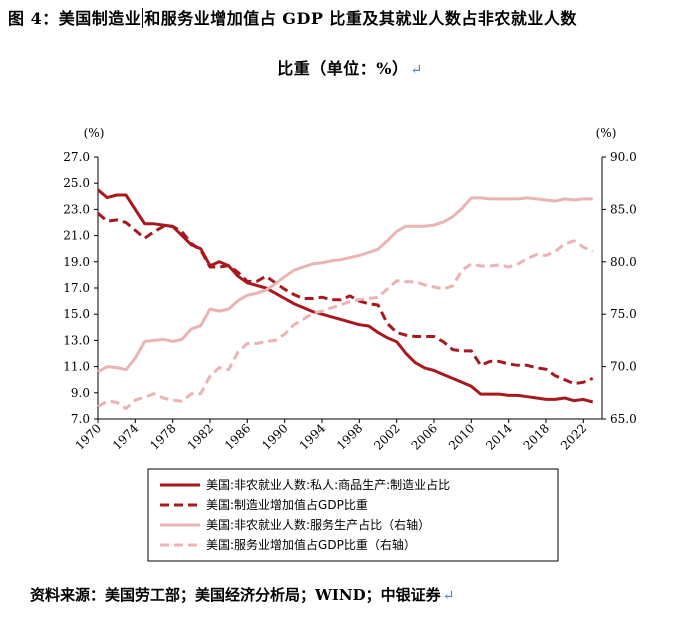 The height and width of the screenshot is (617, 700). Describe the element at coordinates (80, 419) in the screenshot. I see `left-tick-label: 7.0` at that location.